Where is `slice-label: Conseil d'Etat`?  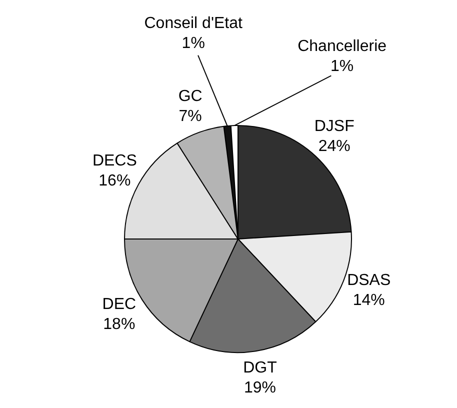
slice-label: Conseil d'Etat is located at coordinates (194, 23).